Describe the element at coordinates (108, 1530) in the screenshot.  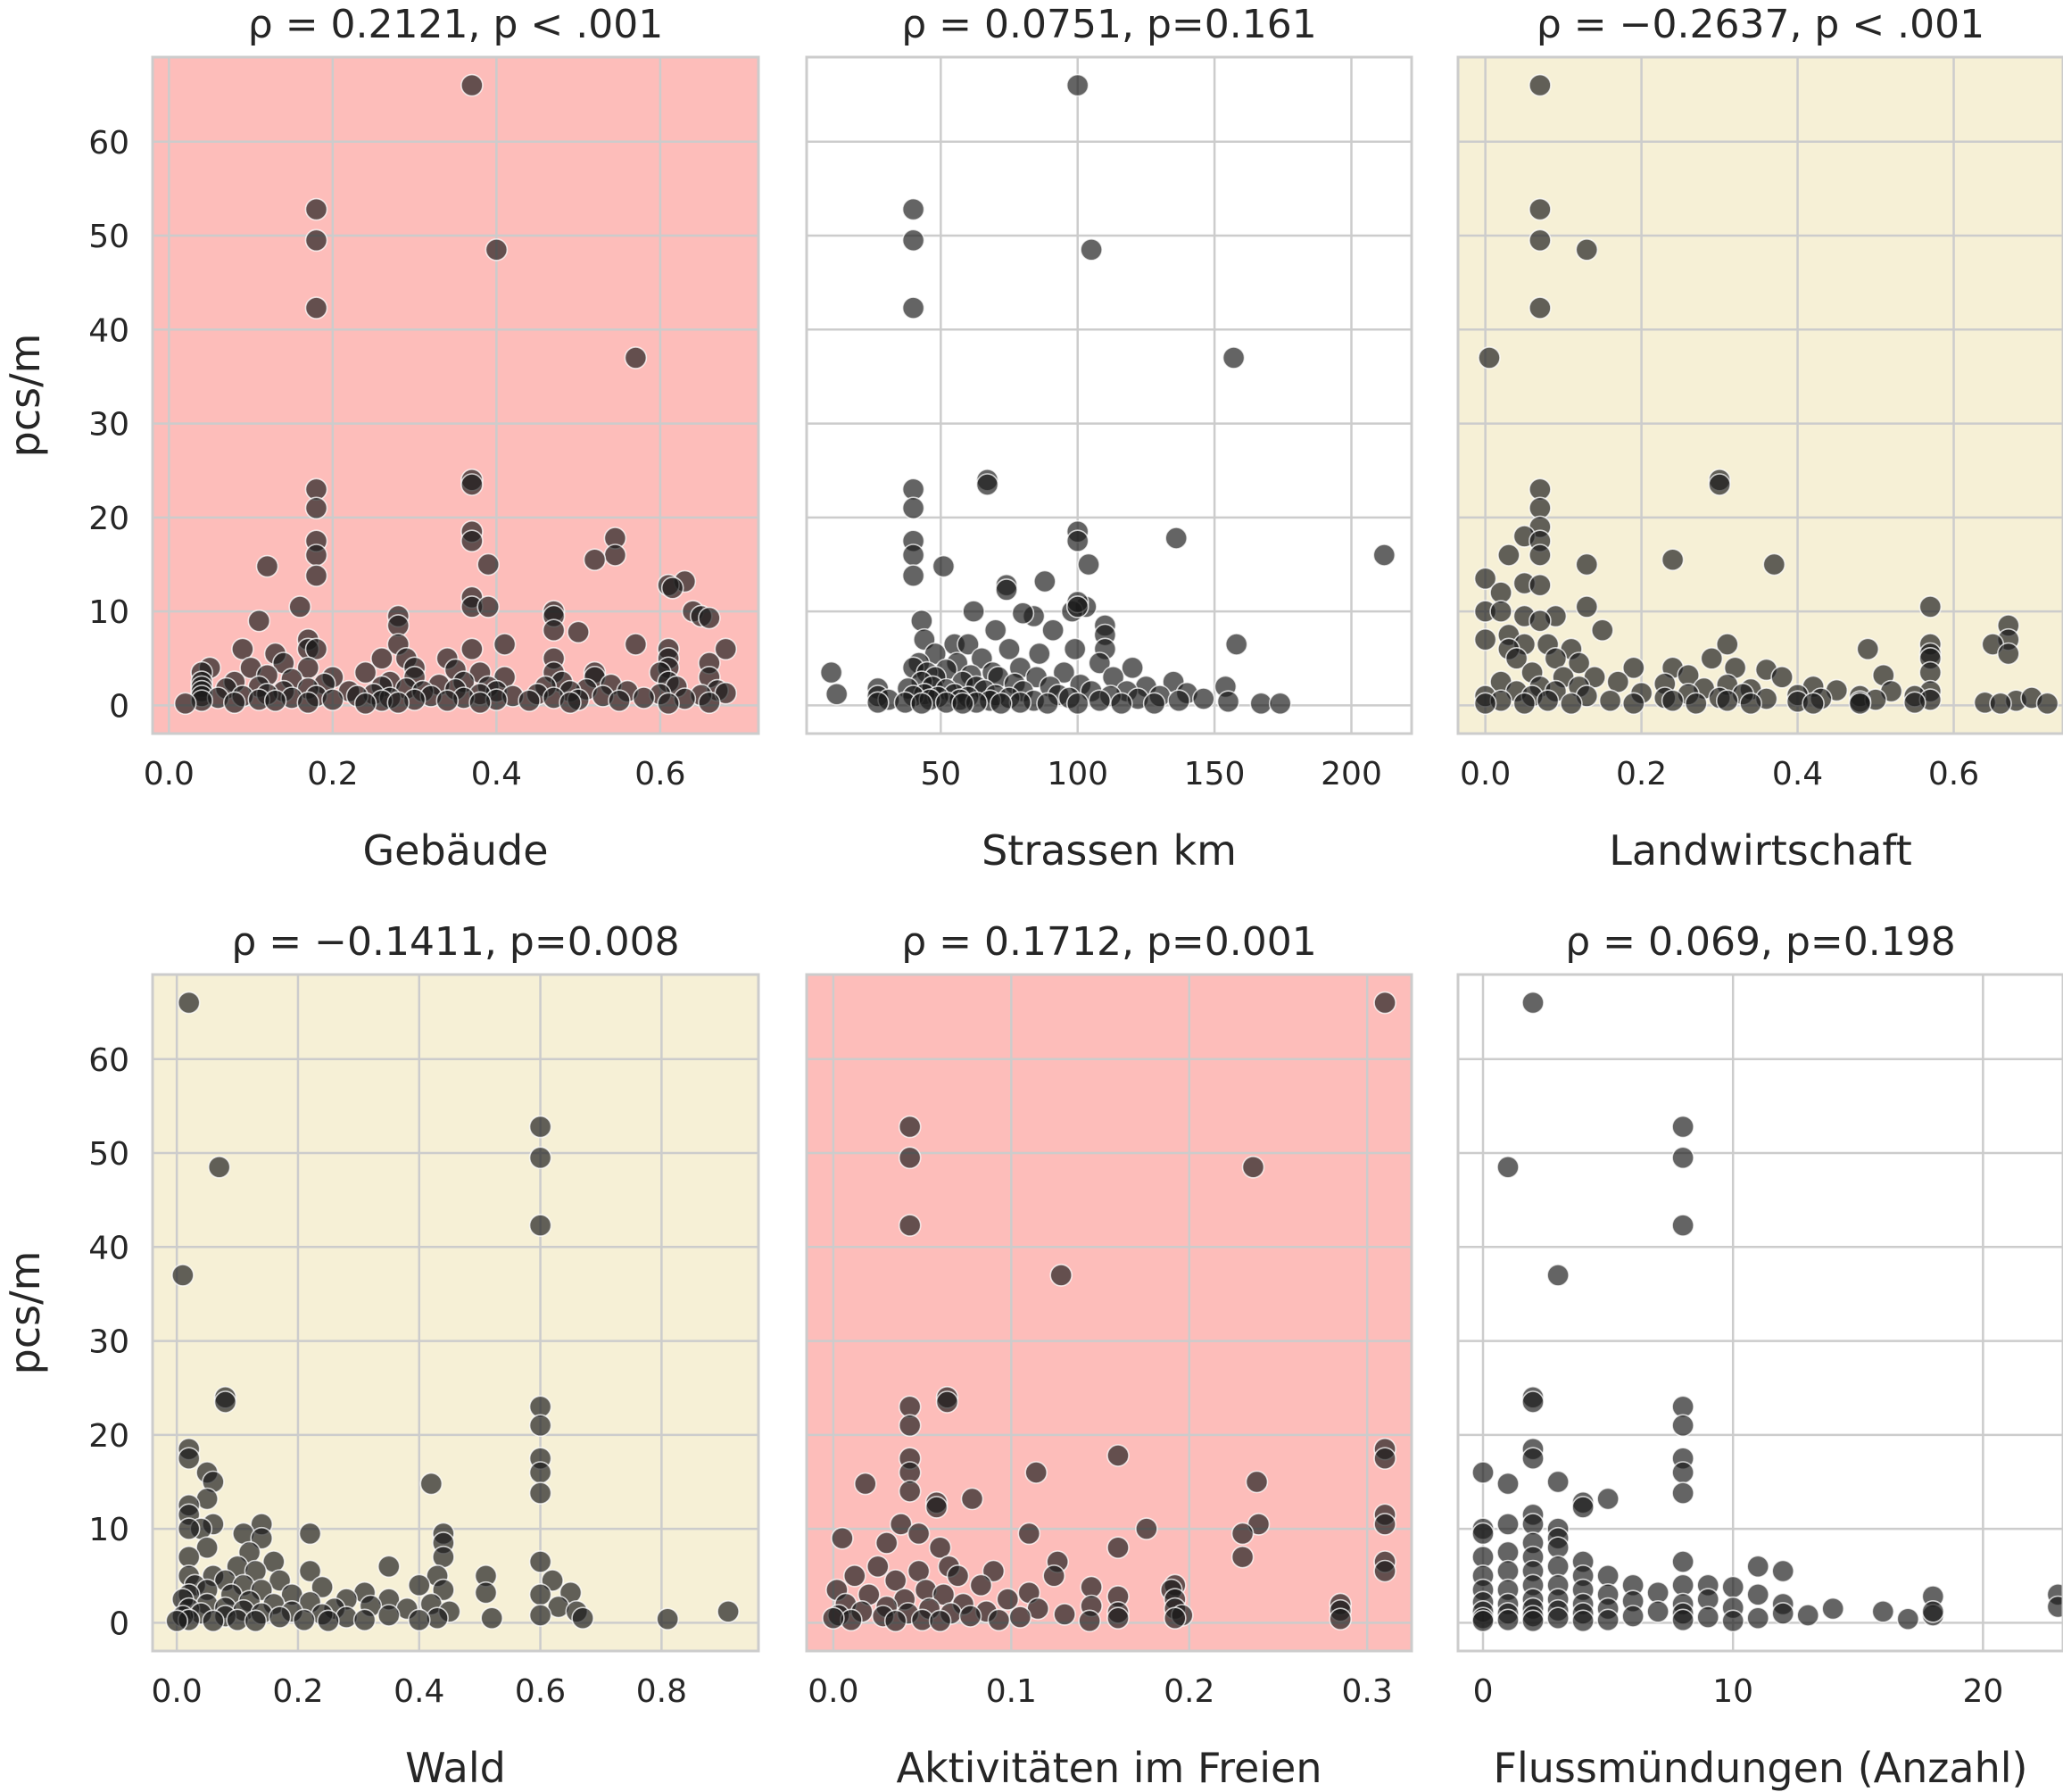
I see `y-tick-label: 10` at that location.